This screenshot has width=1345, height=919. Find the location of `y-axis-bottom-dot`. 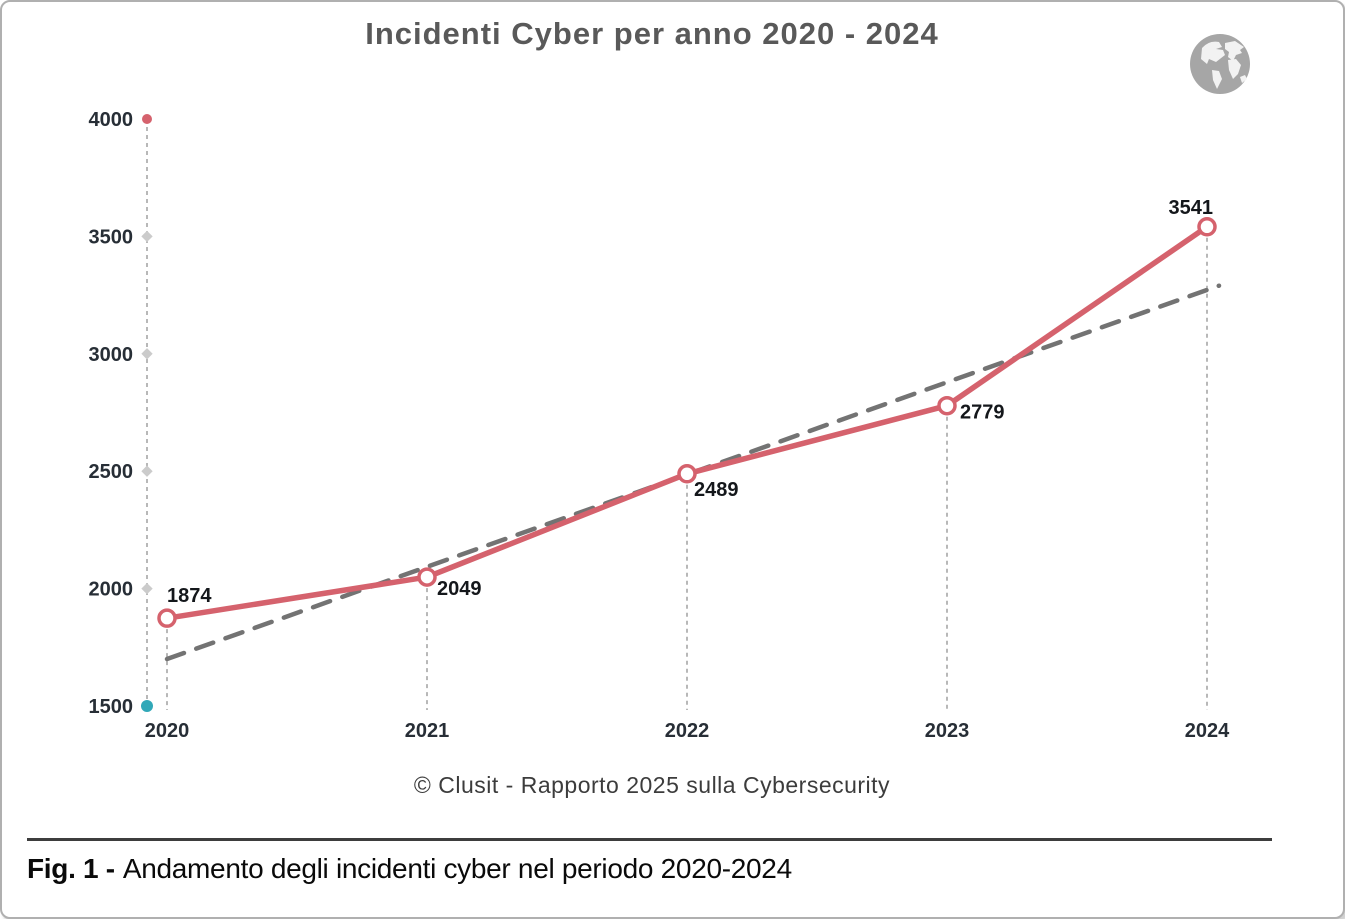

y-axis-bottom-dot is located at coordinates (147, 706).